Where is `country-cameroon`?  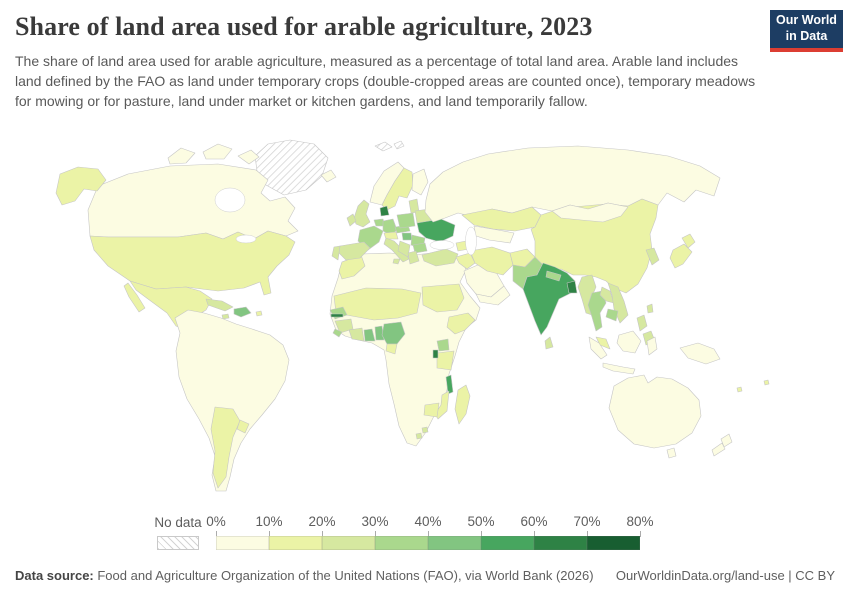 country-cameroon is located at coordinates (391, 349).